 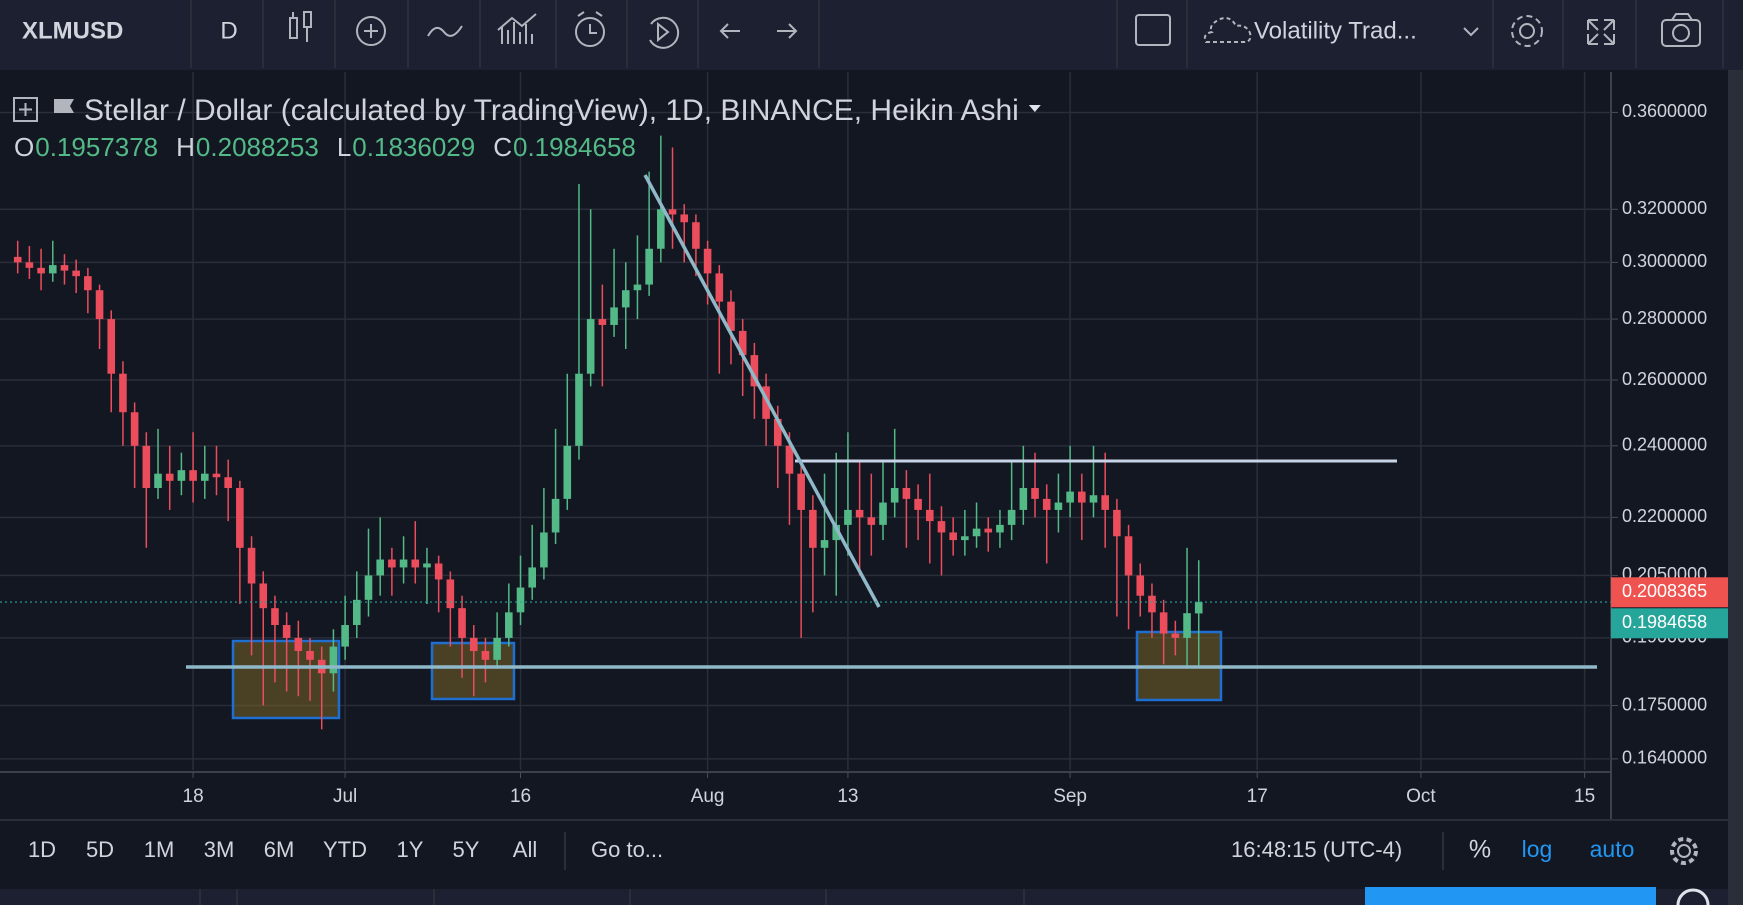 What do you see at coordinates (42, 849) in the screenshot?
I see `range-button: 1D` at bounding box center [42, 849].